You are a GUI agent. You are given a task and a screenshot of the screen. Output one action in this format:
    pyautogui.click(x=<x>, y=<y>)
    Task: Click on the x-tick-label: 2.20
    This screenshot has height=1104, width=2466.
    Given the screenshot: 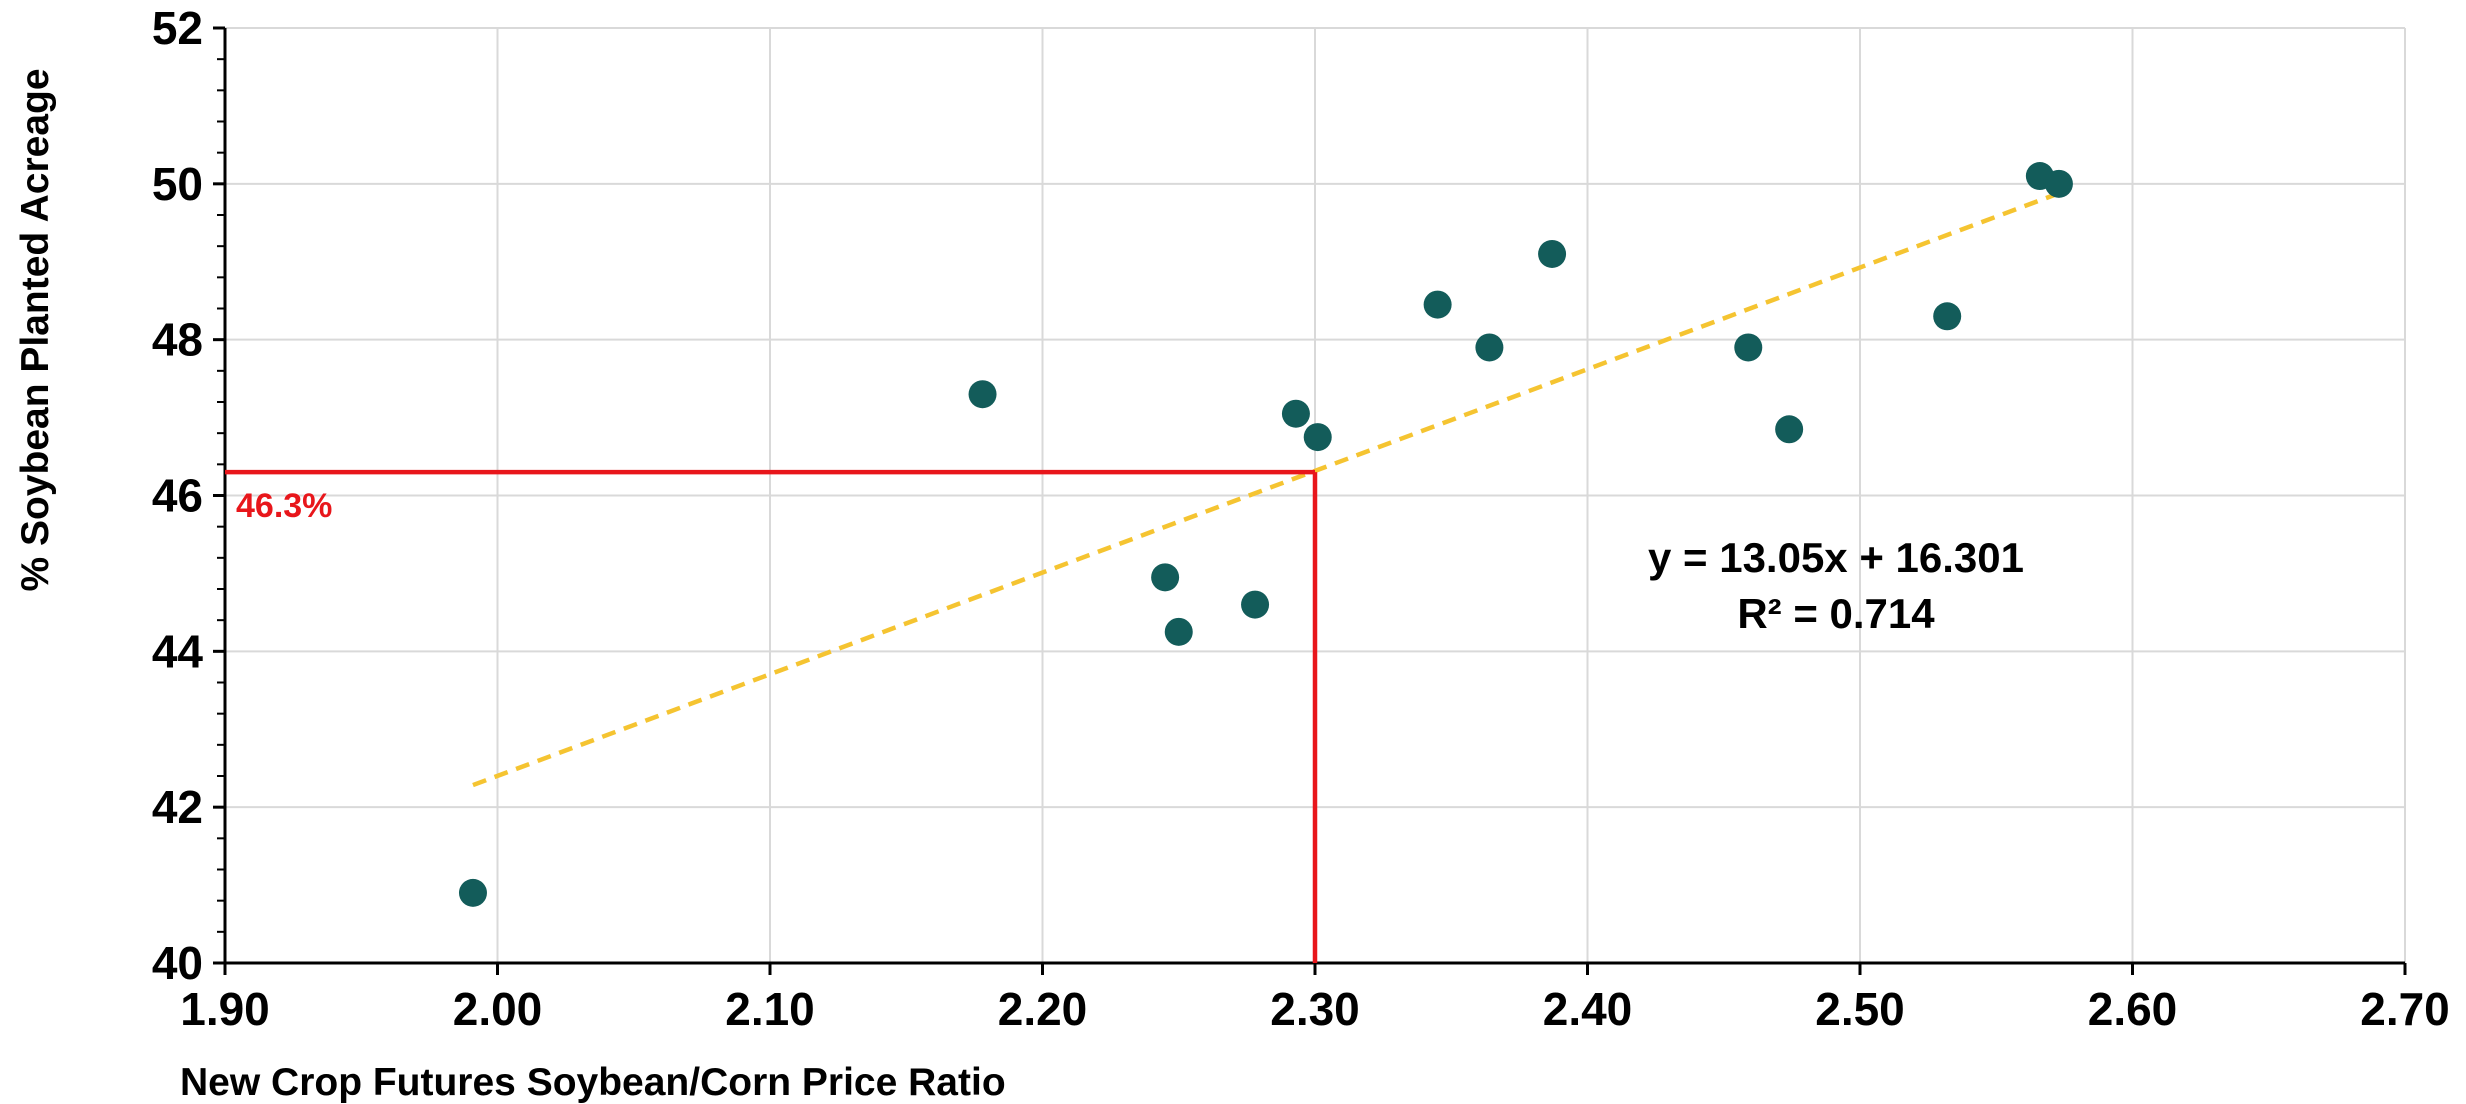 What is the action you would take?
    pyautogui.click(x=1043, y=1009)
    